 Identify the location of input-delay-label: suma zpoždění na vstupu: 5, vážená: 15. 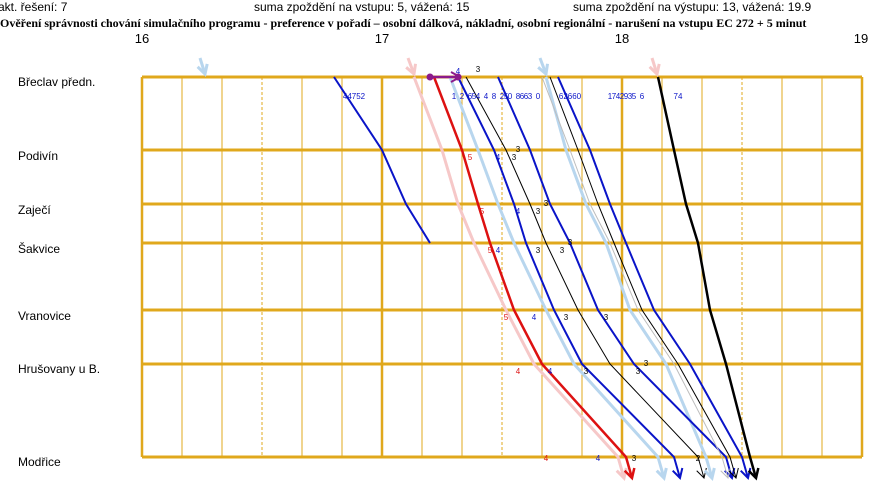
(362, 7).